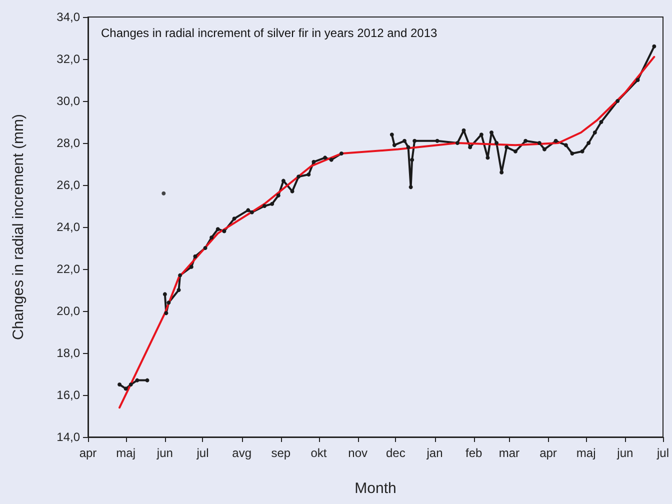 The image size is (672, 504). I want to click on y-tick-label: 32,0, so click(68, 59).